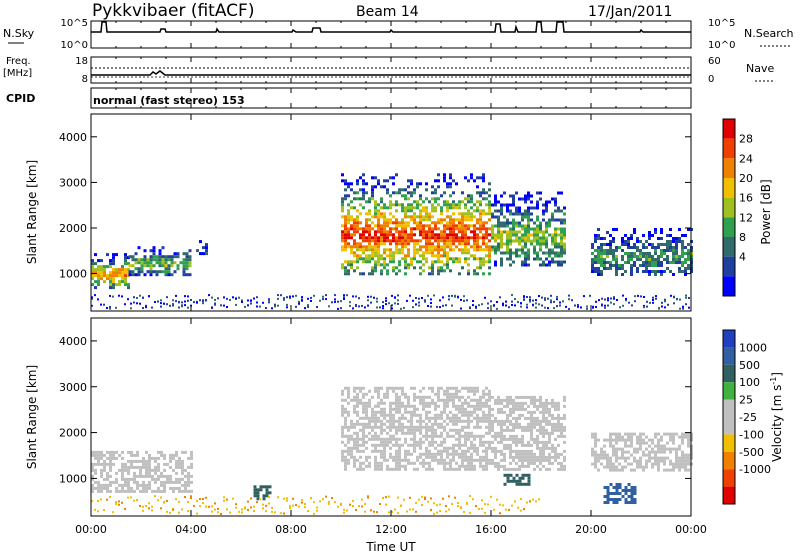 This screenshot has width=800, height=554. I want to click on beam-title: Beam 14, so click(387, 12).